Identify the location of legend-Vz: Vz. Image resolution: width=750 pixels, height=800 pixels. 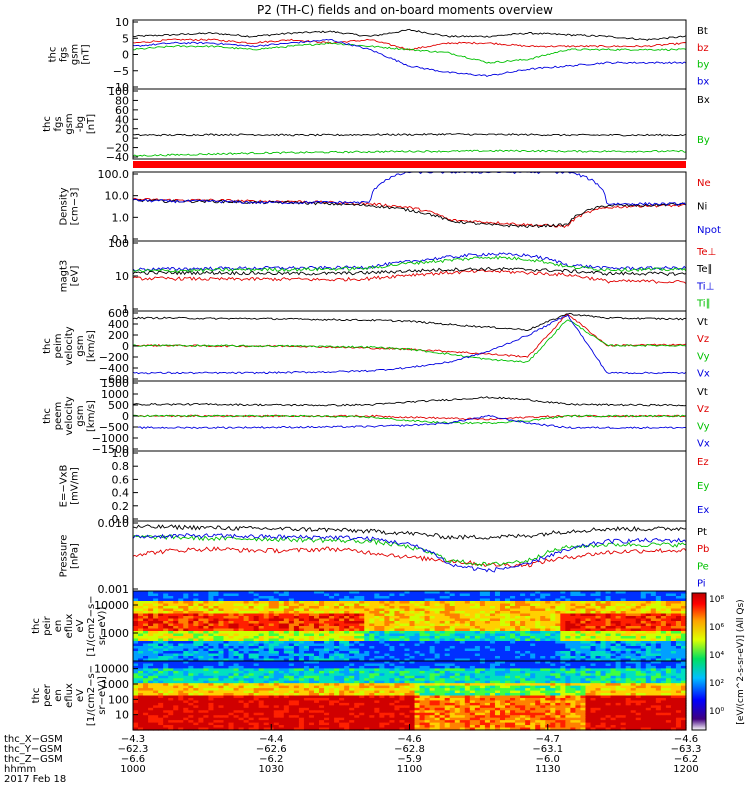
(703, 409).